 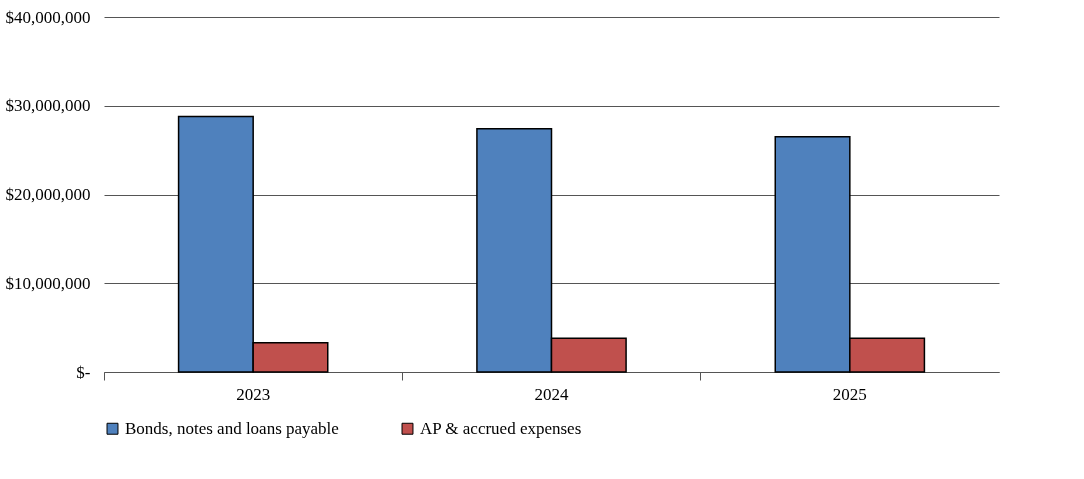 I want to click on x-tick-label: 2025, so click(x=849, y=394).